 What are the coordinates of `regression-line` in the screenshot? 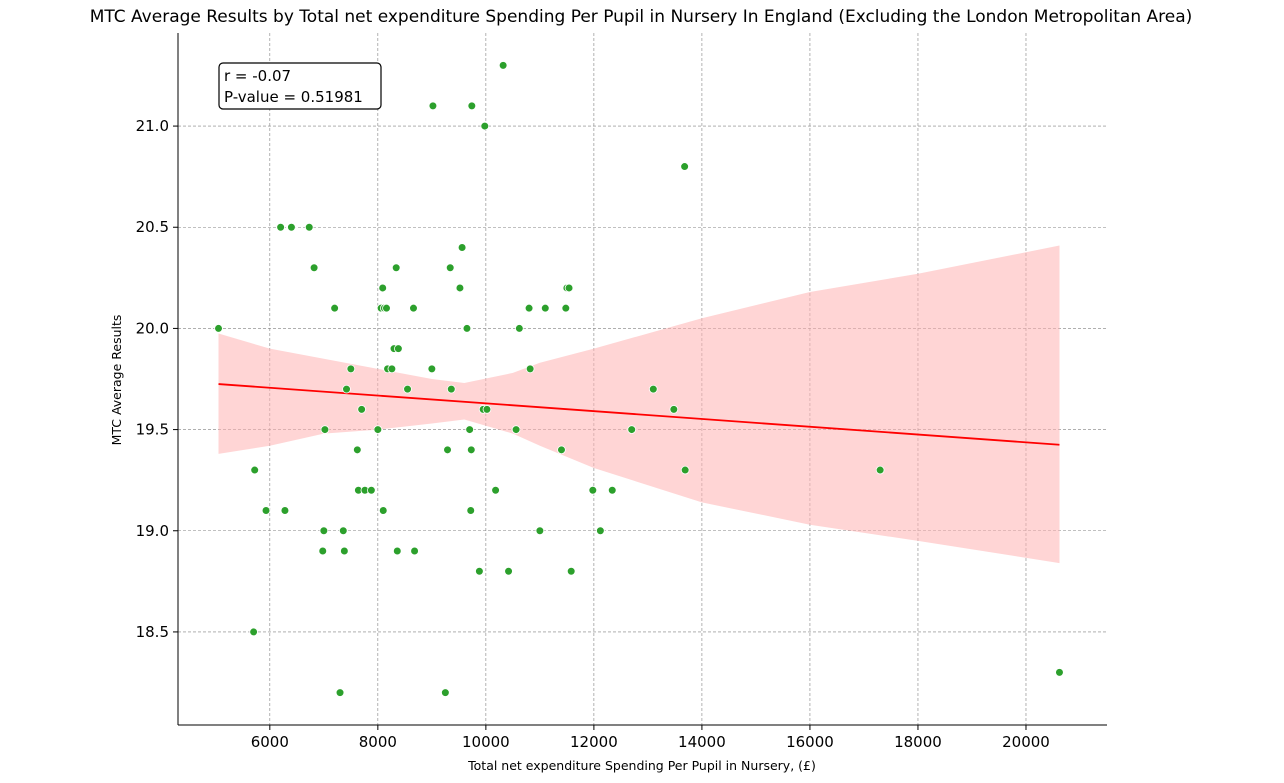 It's located at (639, 414).